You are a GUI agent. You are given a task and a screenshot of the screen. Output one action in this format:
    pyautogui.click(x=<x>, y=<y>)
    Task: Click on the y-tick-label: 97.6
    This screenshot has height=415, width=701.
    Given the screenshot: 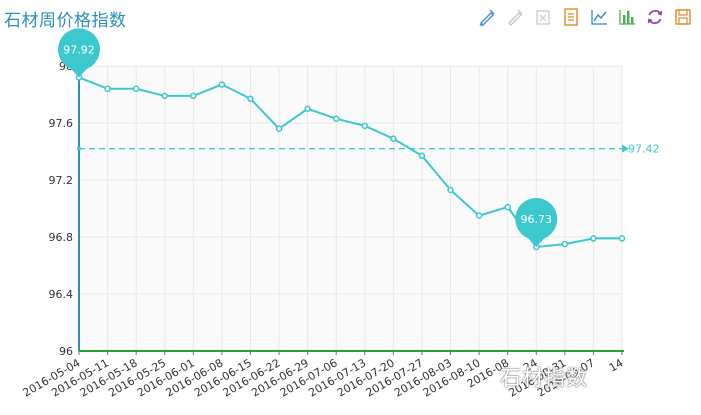 What is the action you would take?
    pyautogui.click(x=61, y=123)
    